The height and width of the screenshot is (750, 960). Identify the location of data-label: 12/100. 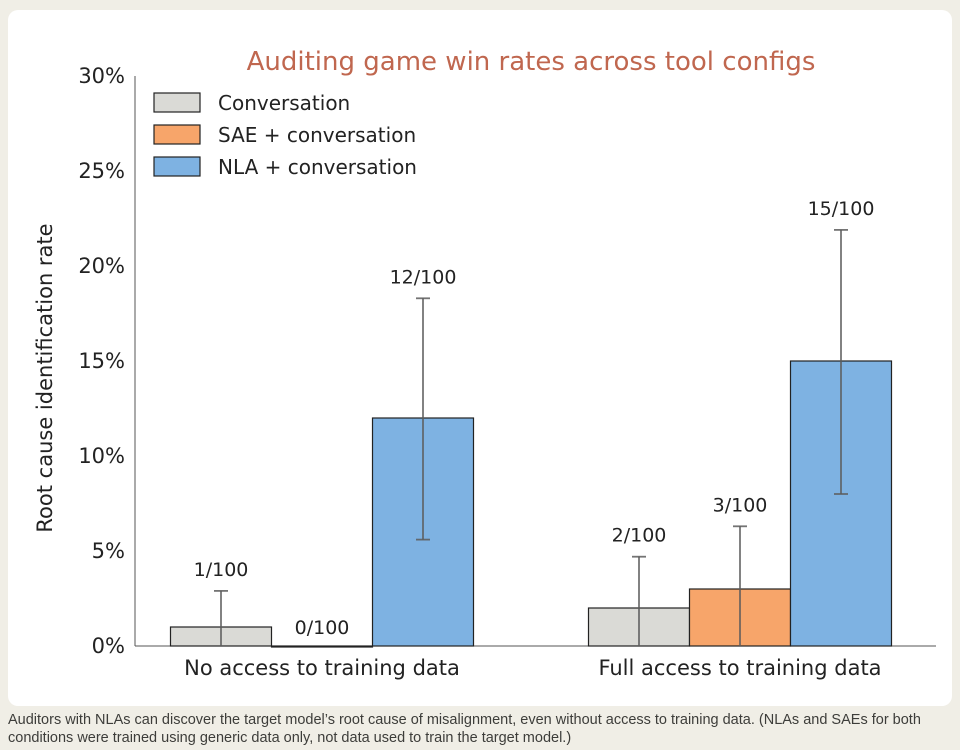
(423, 277).